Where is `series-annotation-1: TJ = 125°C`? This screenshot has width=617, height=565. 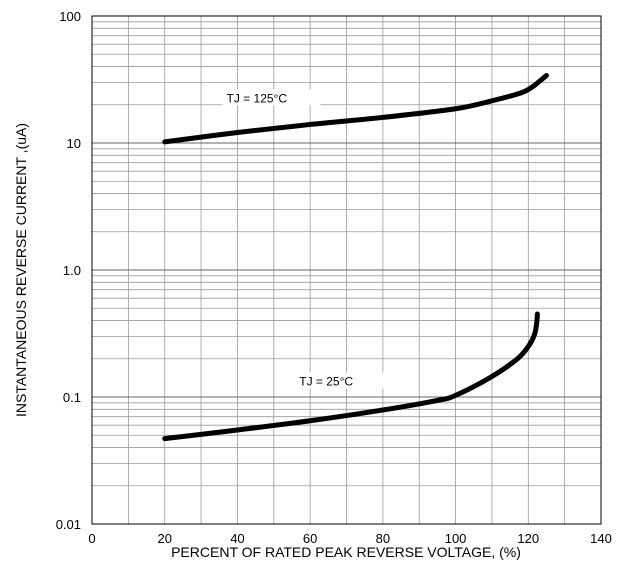
series-annotation-1: TJ = 125°C is located at coordinates (257, 99).